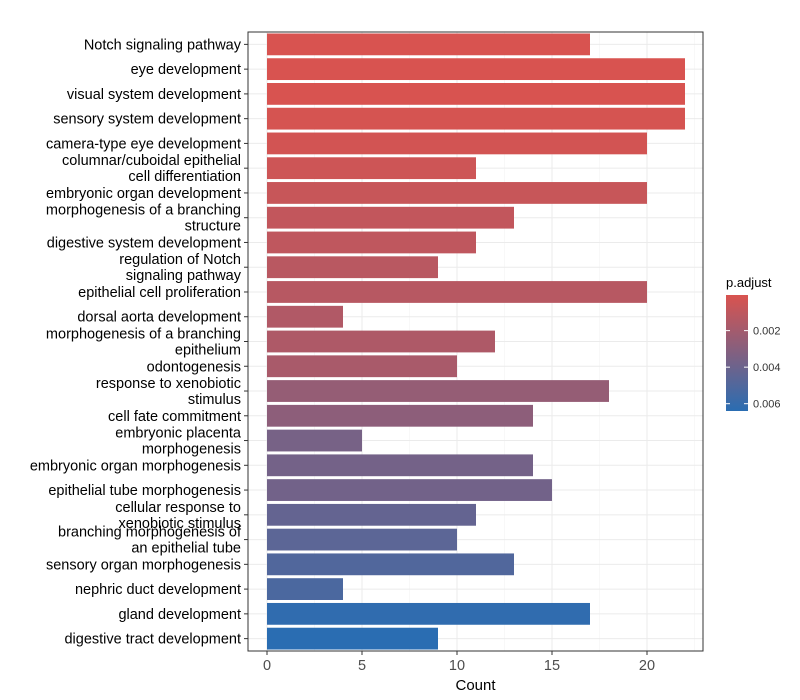 This screenshot has height=700, width=800. I want to click on y-tick-label: epithelial cell proliferation, so click(159, 293).